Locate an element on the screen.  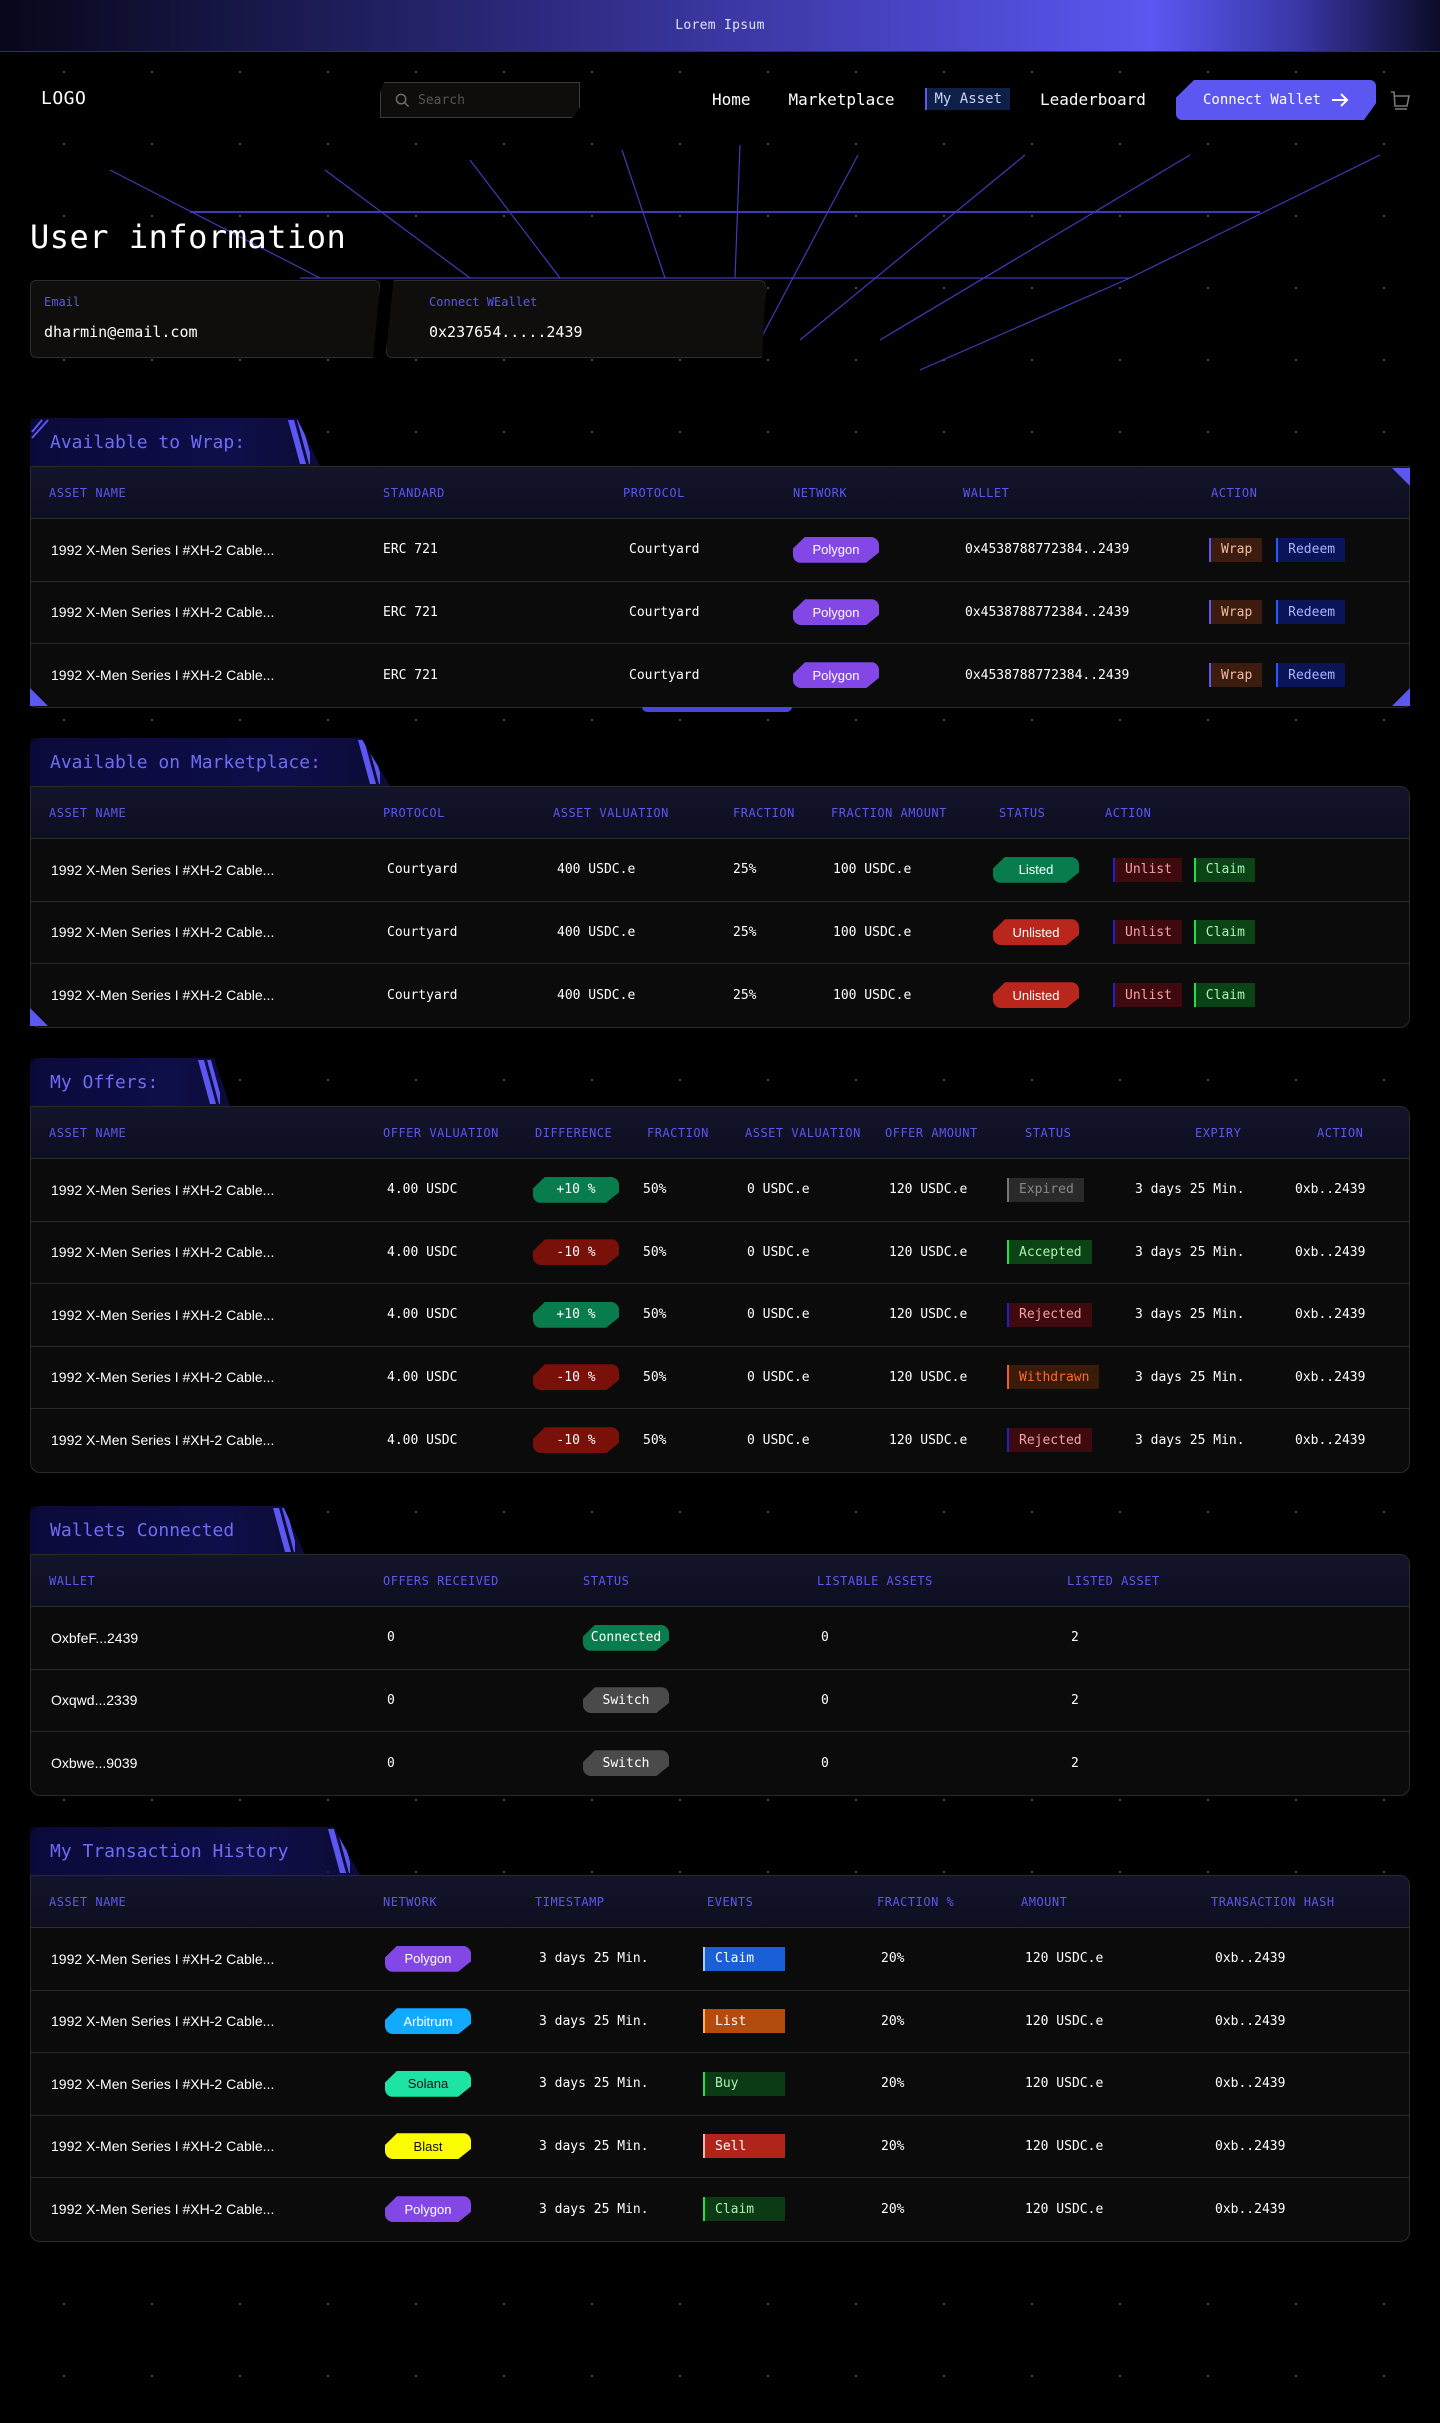
col-events: EVENTS is located at coordinates (730, 1901).